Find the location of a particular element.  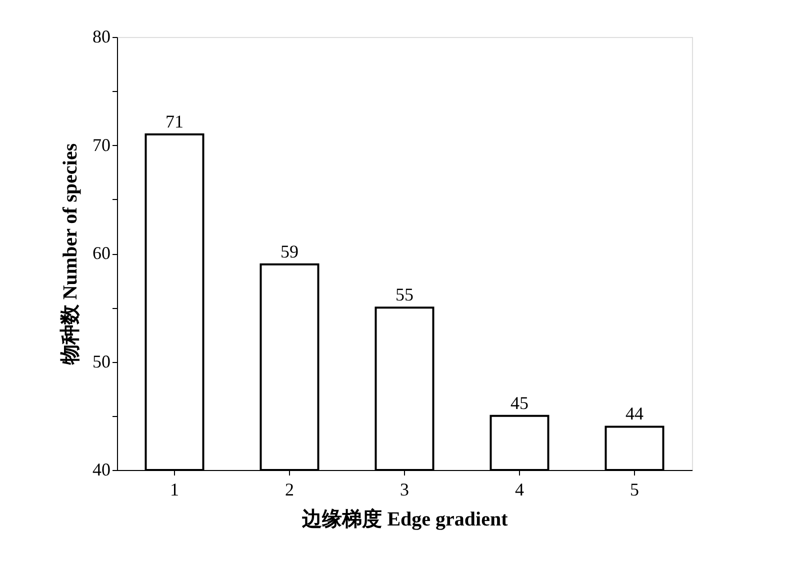

y-axis-title: 物种数 Number of species is located at coordinates (71, 254).